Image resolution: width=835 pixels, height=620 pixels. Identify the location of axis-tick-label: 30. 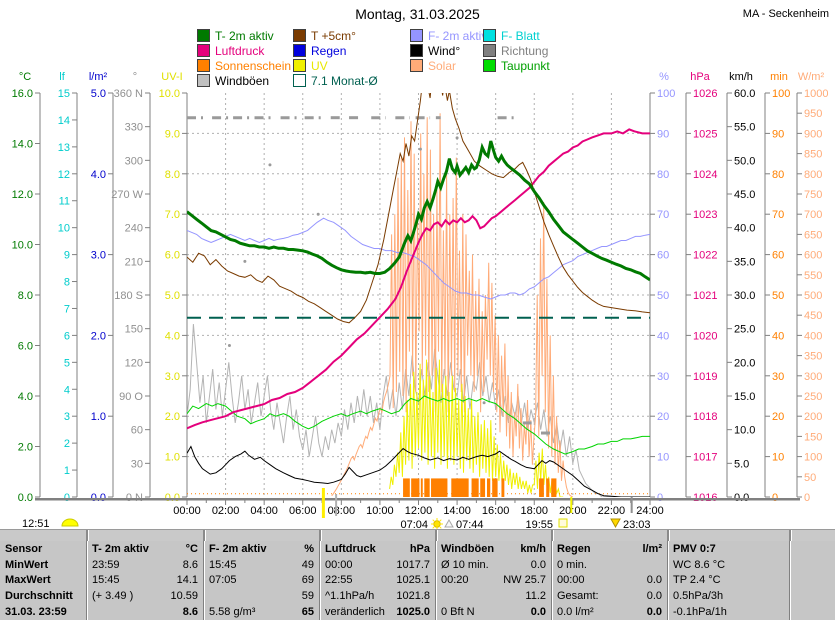
(137, 464).